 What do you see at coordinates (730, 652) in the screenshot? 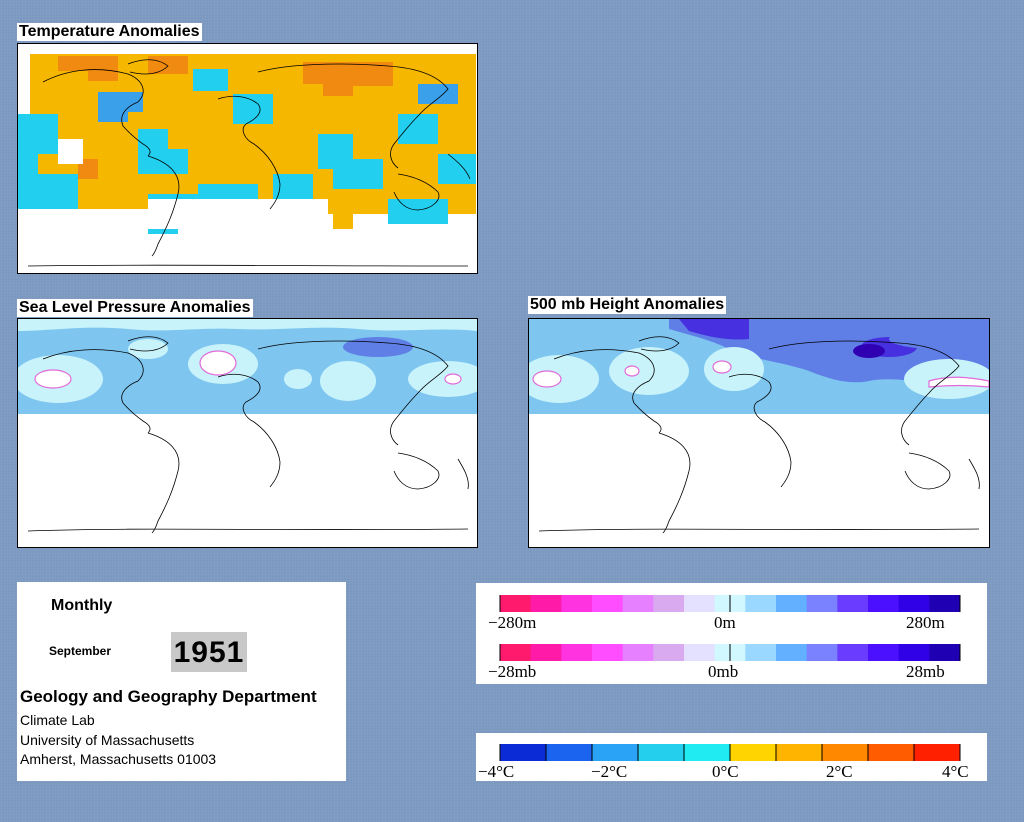
I see `pressure-legend-bar` at bounding box center [730, 652].